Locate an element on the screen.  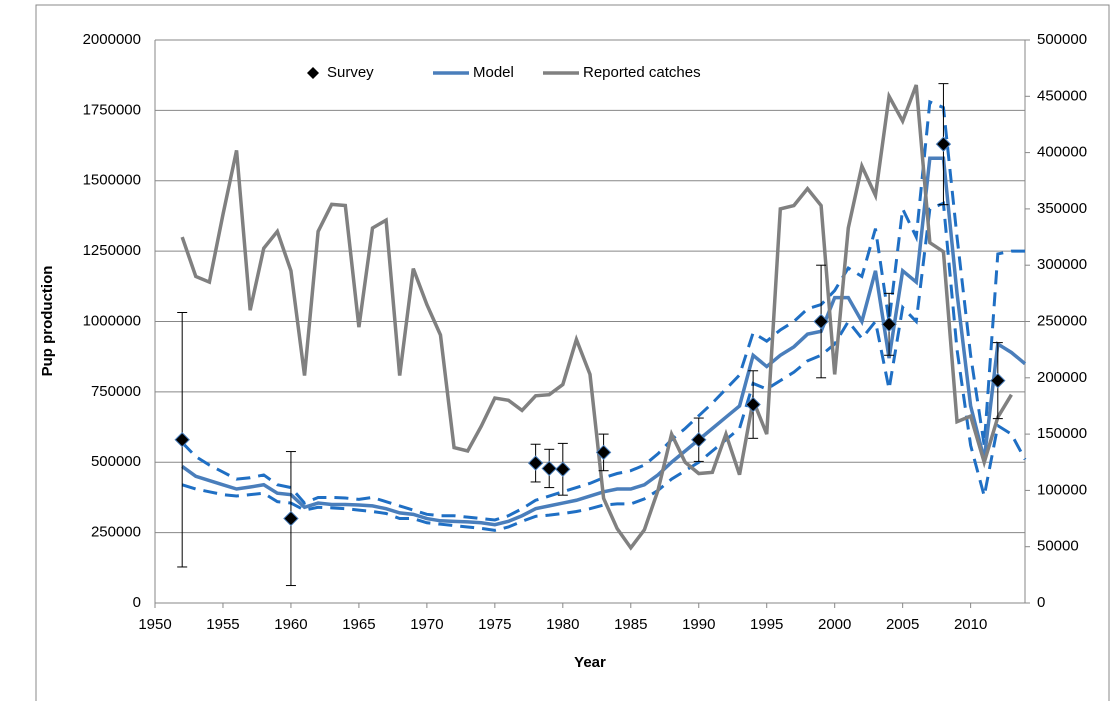
x-tick-label: 1975 is located at coordinates (494, 624).